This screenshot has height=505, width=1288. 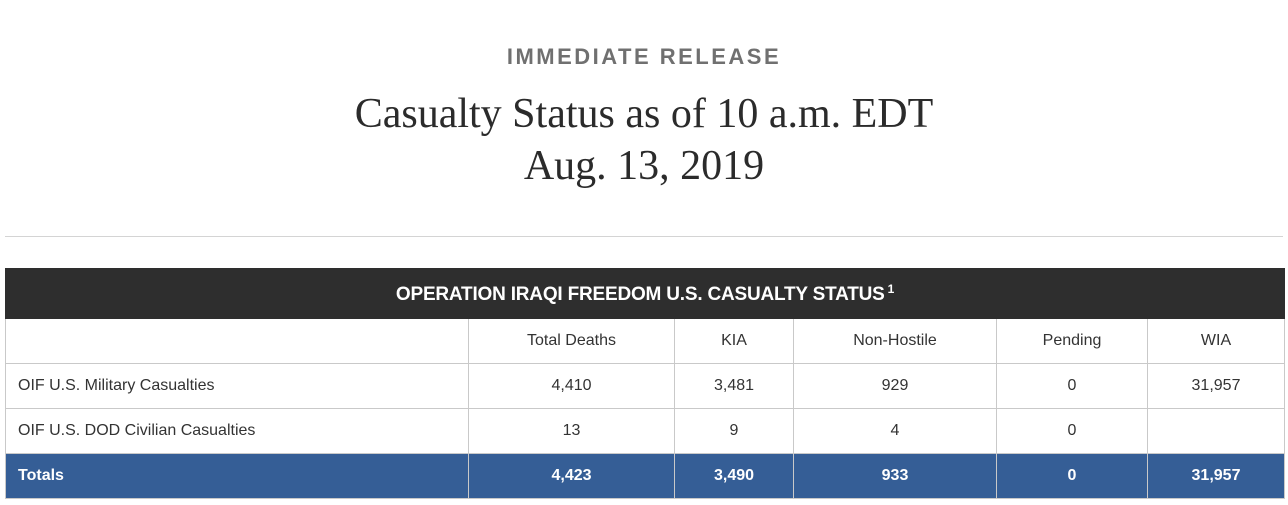 I want to click on header-divider, so click(x=644, y=236).